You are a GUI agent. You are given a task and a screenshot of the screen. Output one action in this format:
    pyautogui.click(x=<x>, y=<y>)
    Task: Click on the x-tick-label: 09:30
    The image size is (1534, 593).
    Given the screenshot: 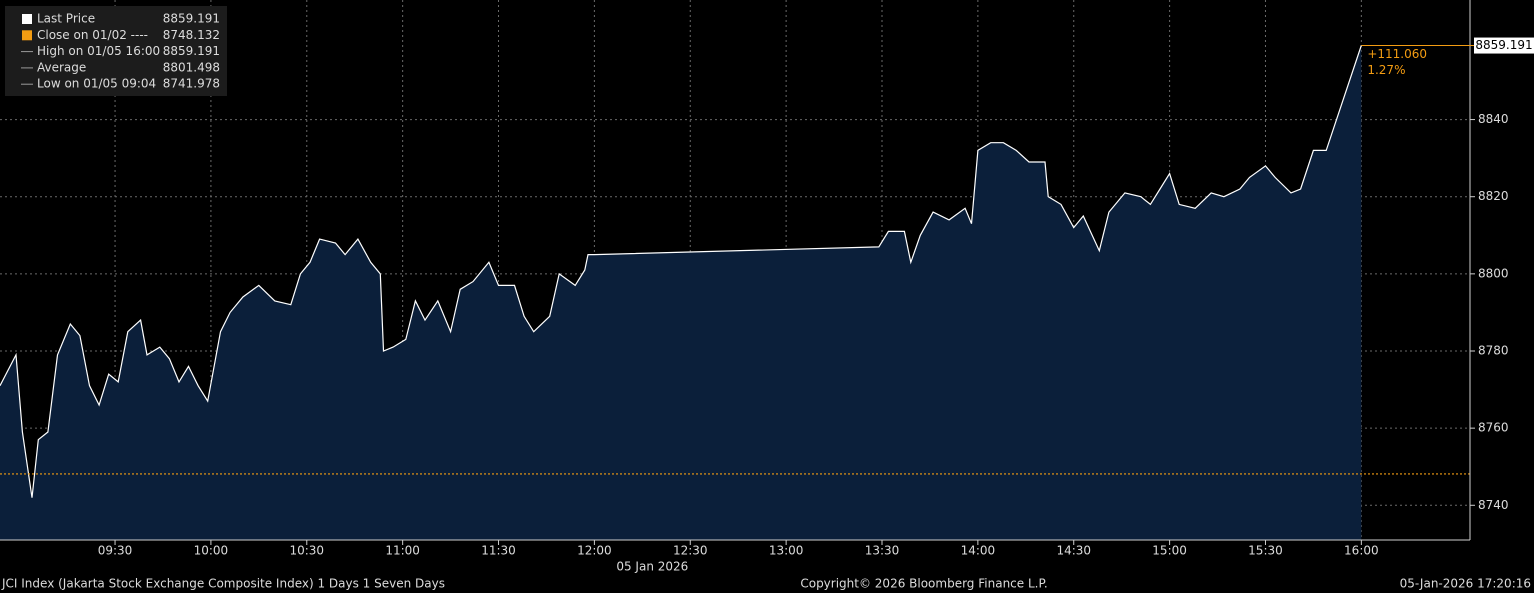 What is the action you would take?
    pyautogui.click(x=115, y=551)
    